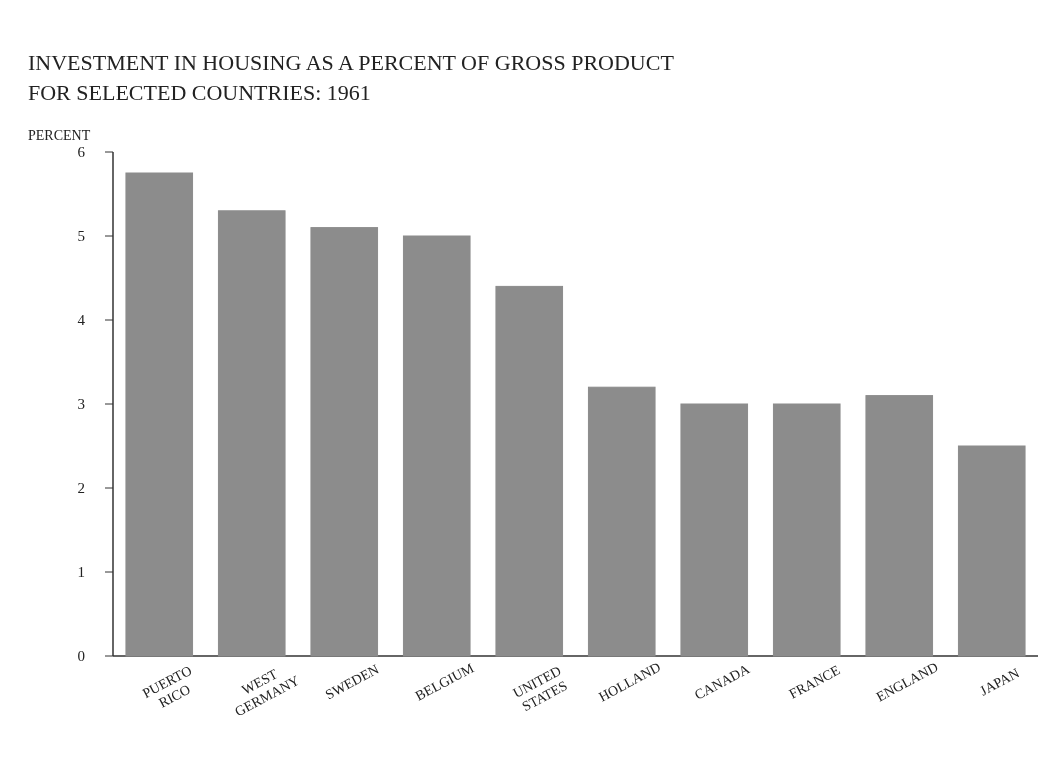  I want to click on y-tick-label: 6, so click(81, 152).